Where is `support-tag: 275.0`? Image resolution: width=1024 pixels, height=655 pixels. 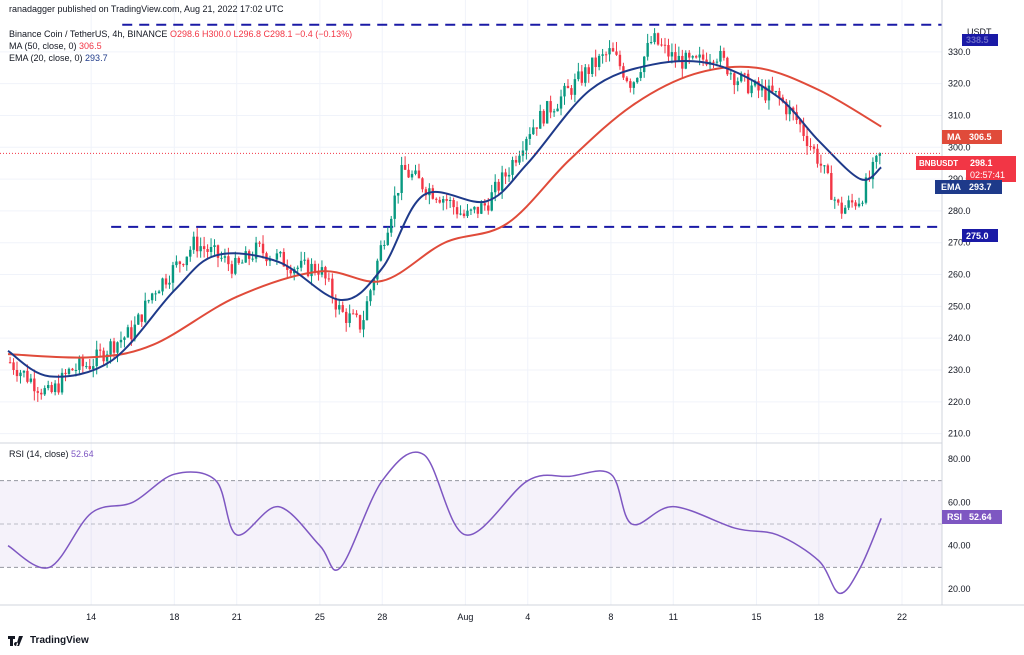 support-tag: 275.0 is located at coordinates (980, 235).